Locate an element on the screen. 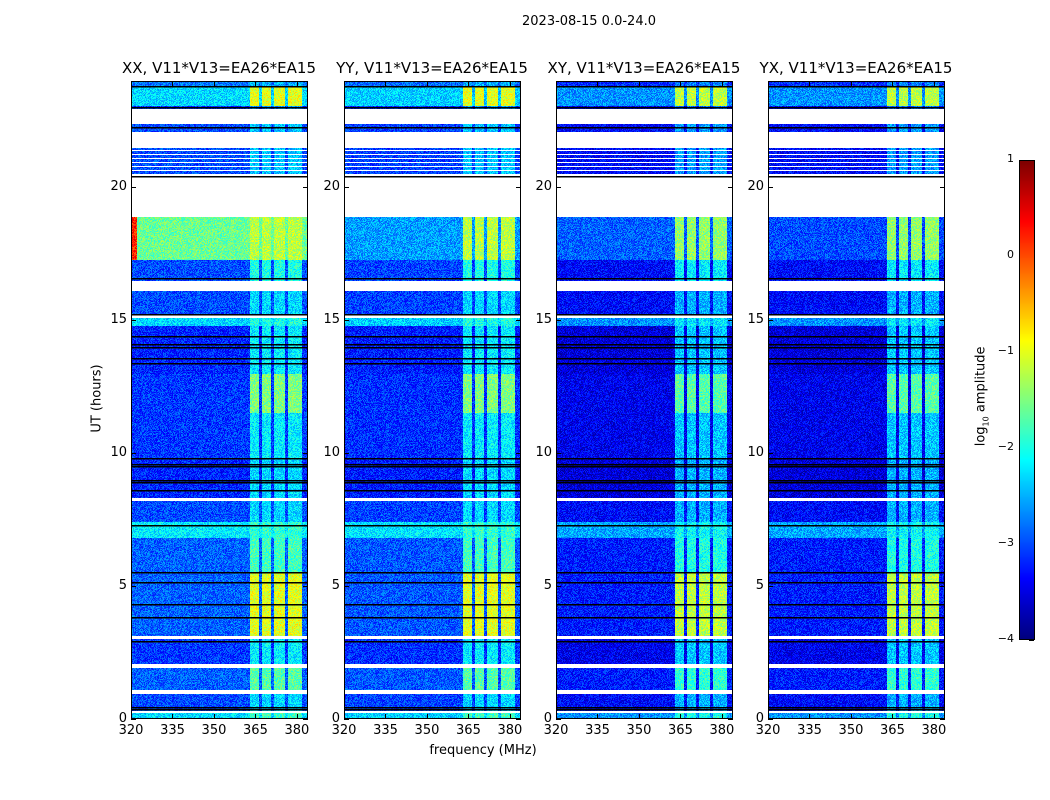 Image resolution: width=1050 pixels, height=800 pixels. spectrogram-image is located at coordinates (856, 400).